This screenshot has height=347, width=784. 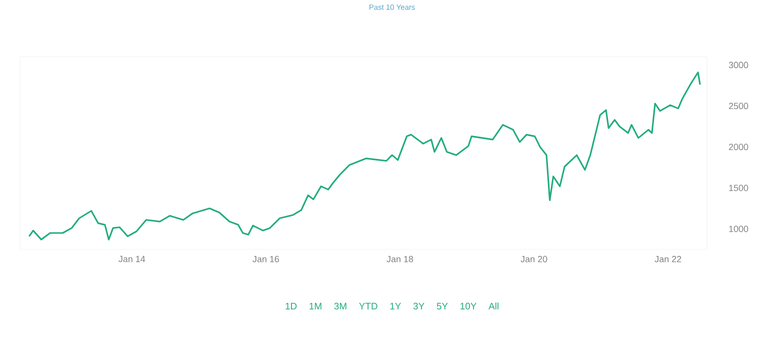 What do you see at coordinates (493, 306) in the screenshot?
I see `text: All` at bounding box center [493, 306].